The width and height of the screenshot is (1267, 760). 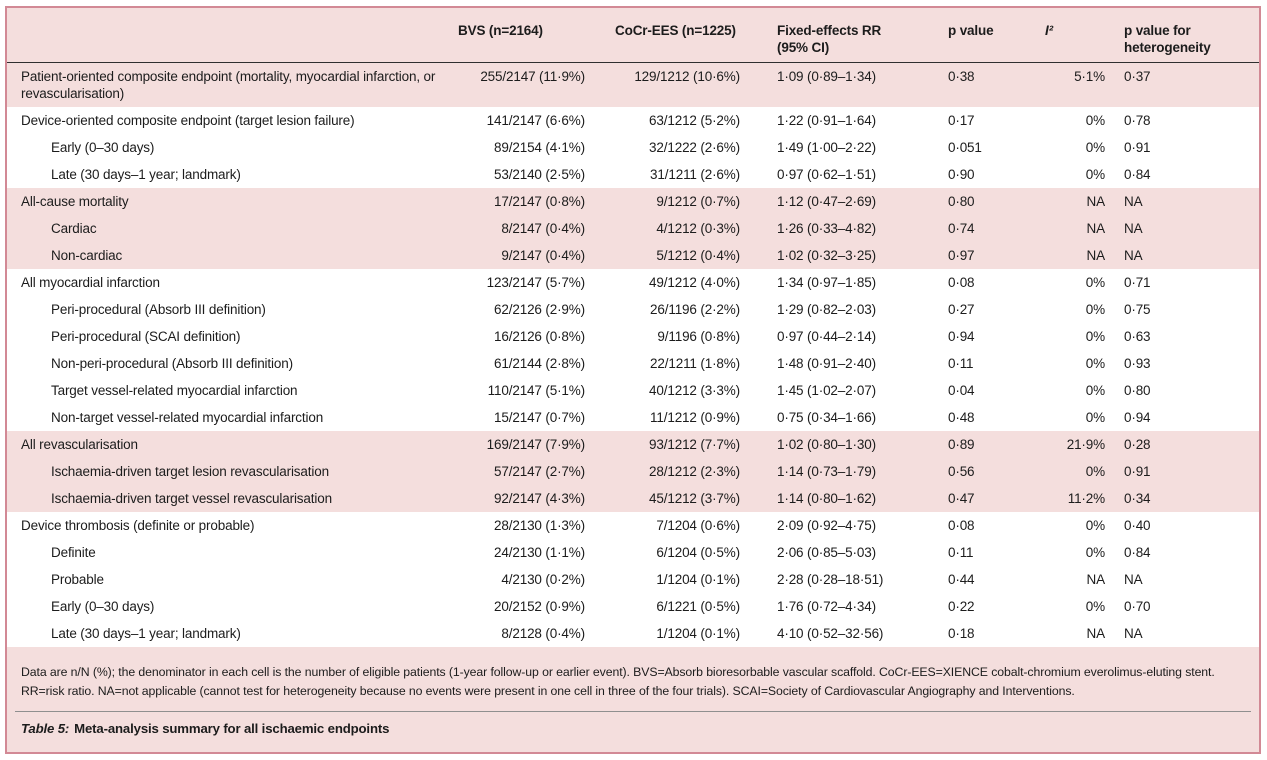 I want to click on cocr-ees-value: 129/1212 (10·6%), so click(x=687, y=76).